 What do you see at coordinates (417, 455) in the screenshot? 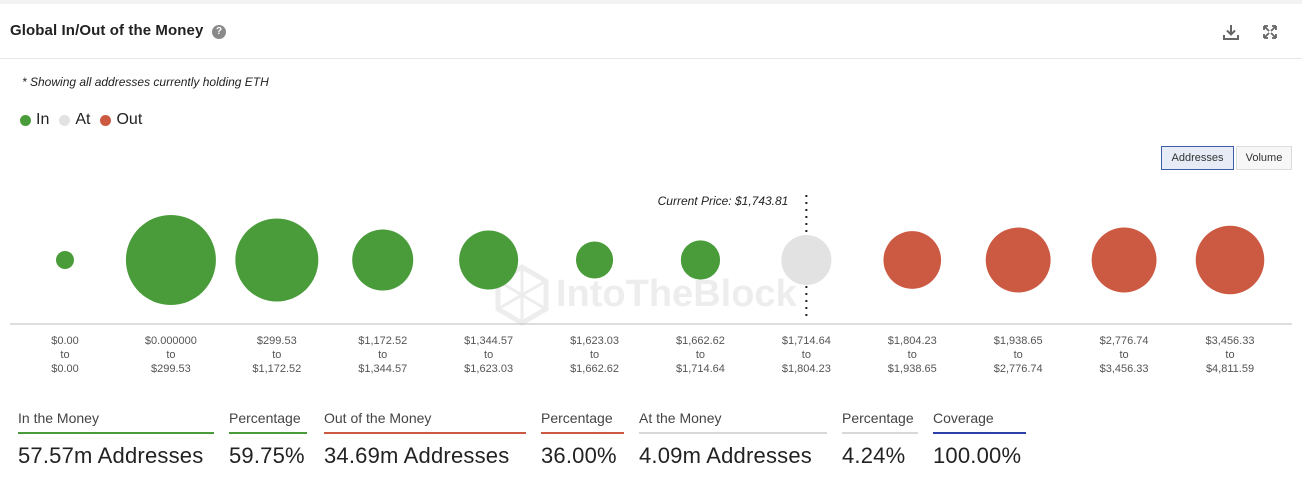
I see `stat-value: 34.69m Addresses` at bounding box center [417, 455].